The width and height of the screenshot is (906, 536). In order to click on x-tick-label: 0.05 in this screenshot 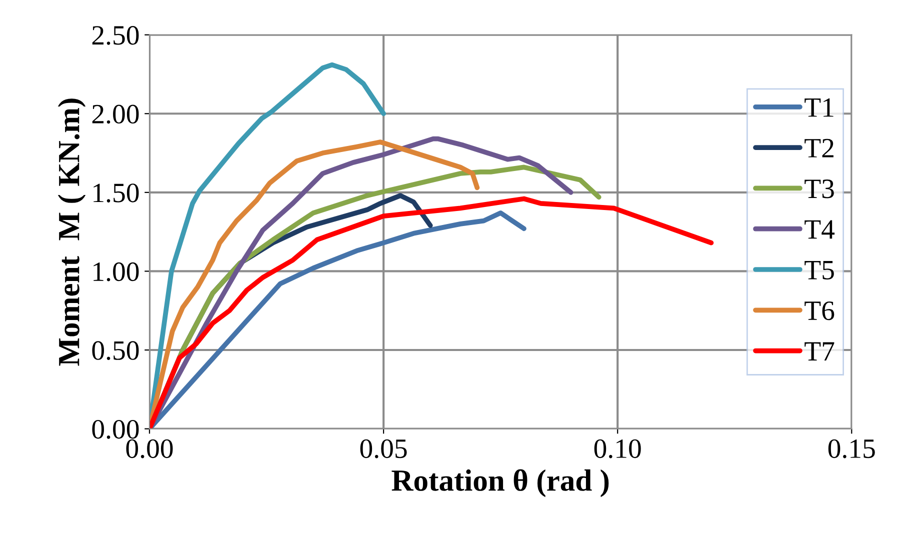, I will do `click(383, 448)`.